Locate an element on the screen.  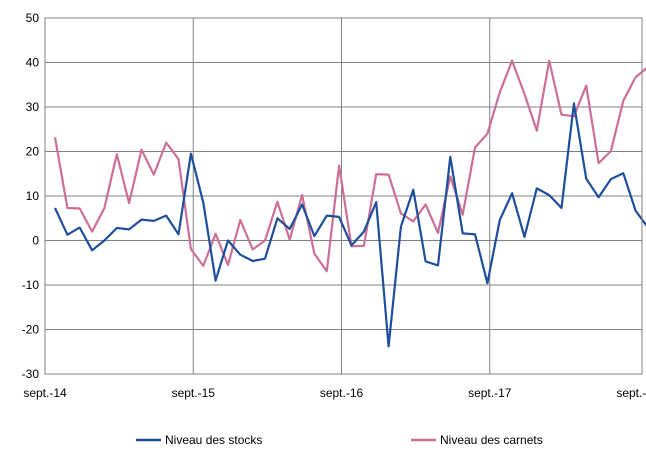
y-tick-label: 10 is located at coordinates (33, 196).